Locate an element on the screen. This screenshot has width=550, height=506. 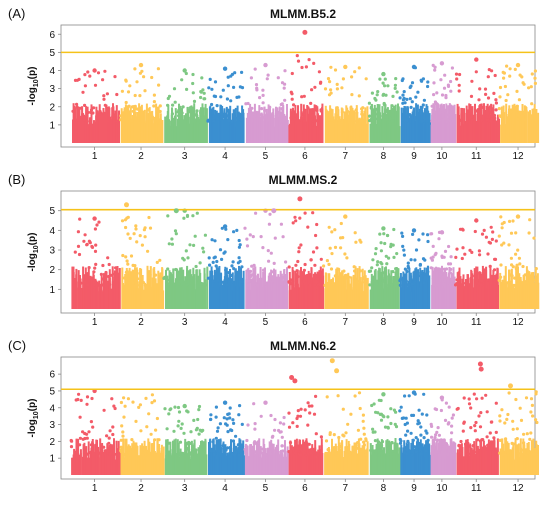
chromosome-8-points is located at coordinates (383, 267).